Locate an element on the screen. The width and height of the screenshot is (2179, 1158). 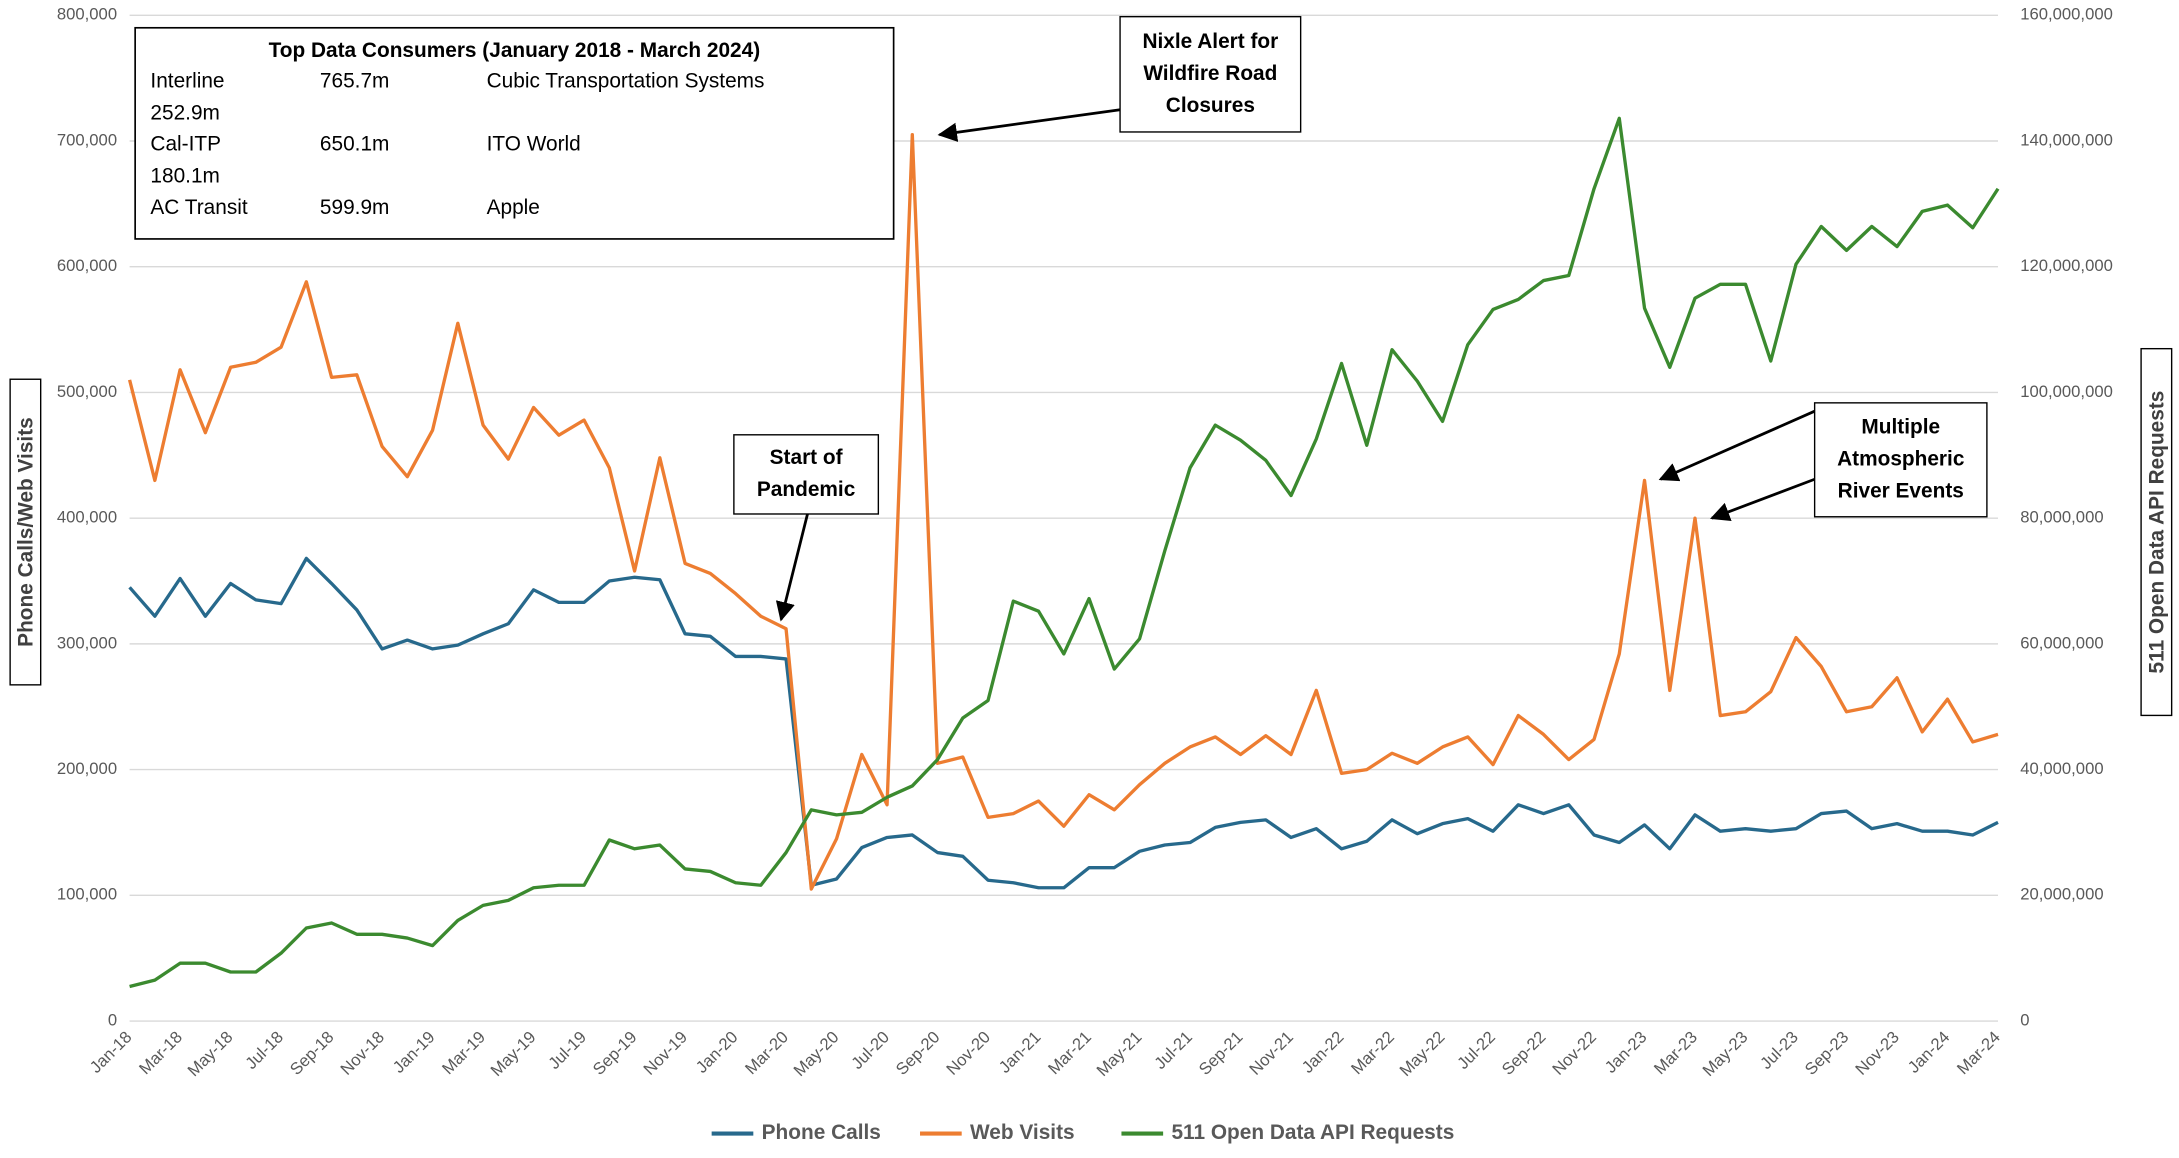
x-tick-label: Jul-20 is located at coordinates (870, 1050).